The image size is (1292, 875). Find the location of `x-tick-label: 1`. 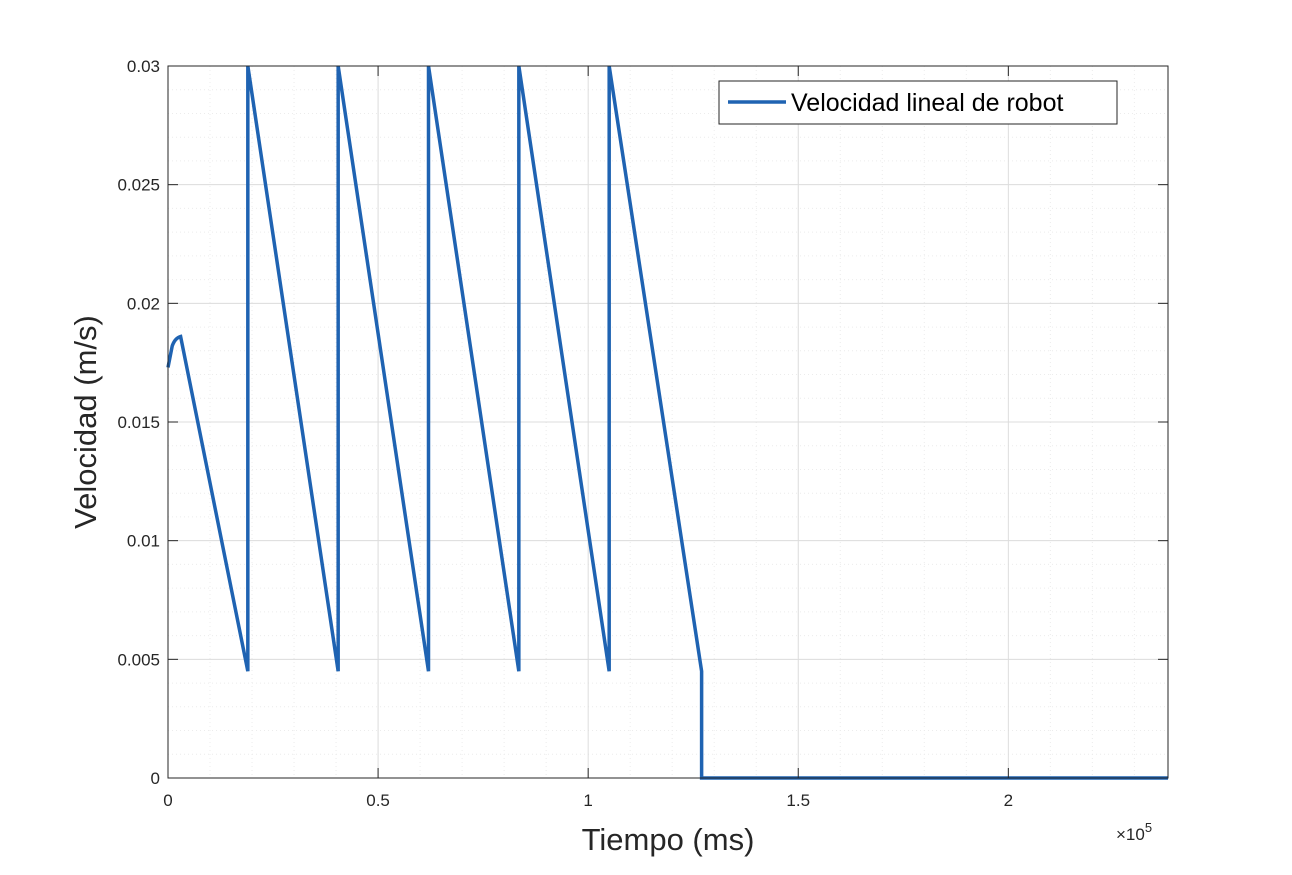

x-tick-label: 1 is located at coordinates (587, 800).